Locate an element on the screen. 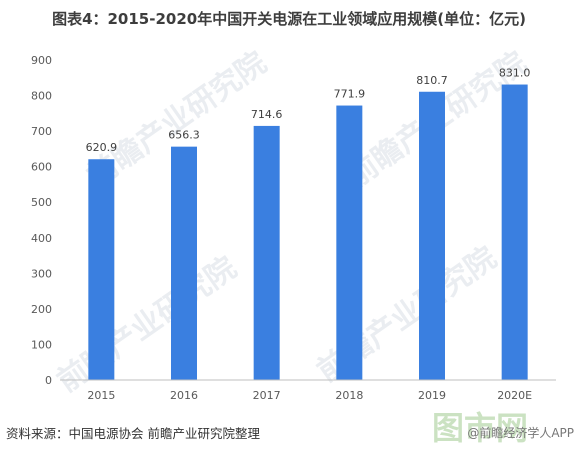  x-tick-label: 2015 is located at coordinates (101, 395).